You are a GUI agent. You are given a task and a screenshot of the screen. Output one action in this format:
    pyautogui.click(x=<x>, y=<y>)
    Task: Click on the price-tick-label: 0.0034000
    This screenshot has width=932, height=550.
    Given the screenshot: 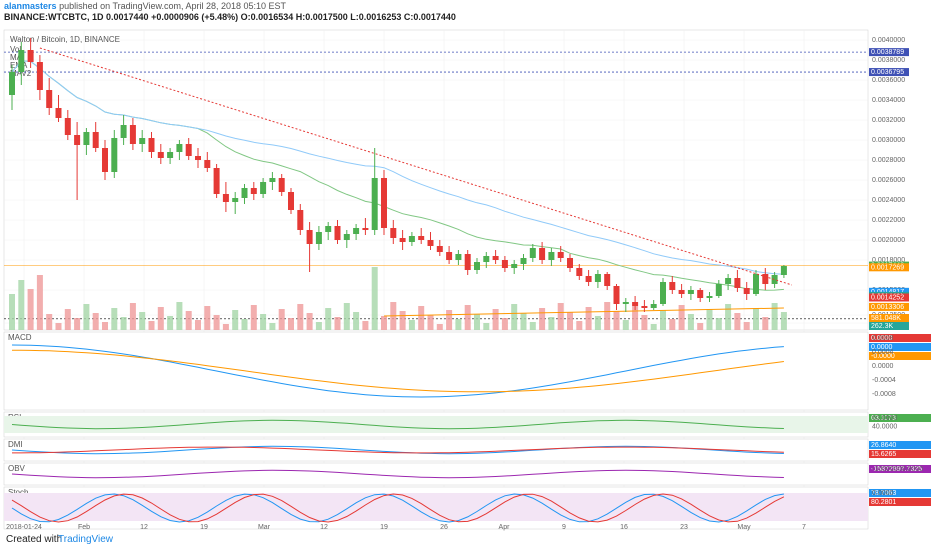 What is the action you would take?
    pyautogui.click(x=888, y=100)
    